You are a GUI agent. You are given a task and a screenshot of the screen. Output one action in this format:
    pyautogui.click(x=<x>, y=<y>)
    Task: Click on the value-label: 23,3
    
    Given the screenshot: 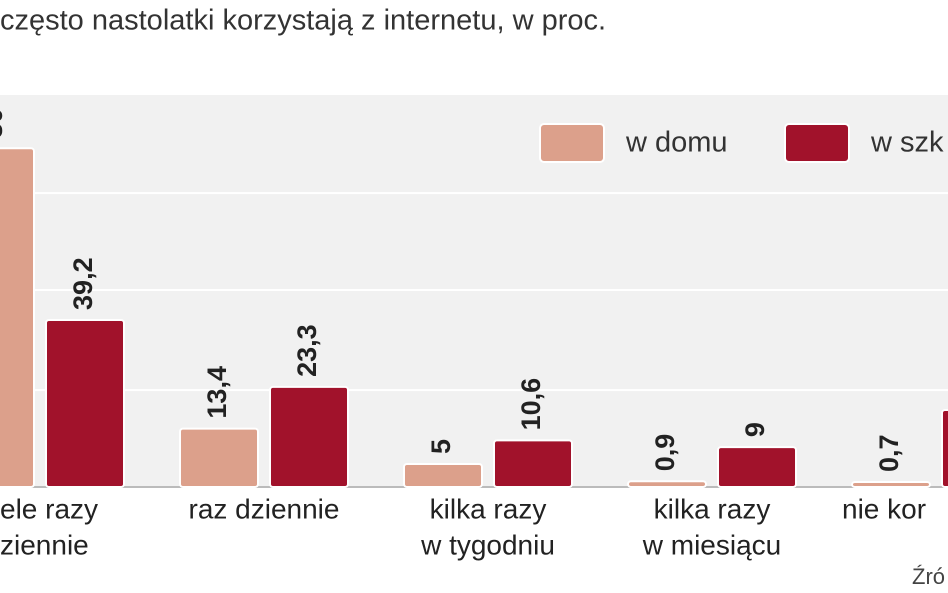 What is the action you would take?
    pyautogui.click(x=307, y=350)
    